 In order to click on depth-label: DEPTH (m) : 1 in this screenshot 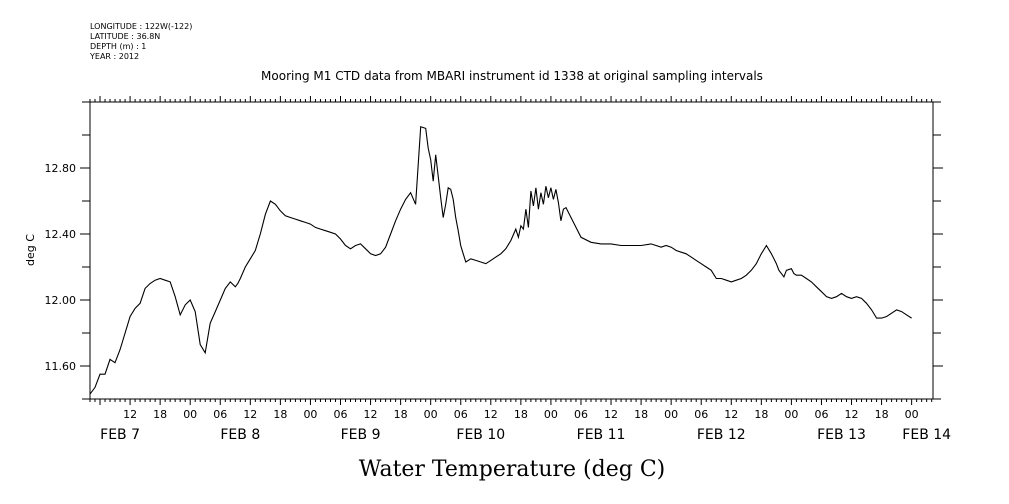, I will do `click(118, 46)`.